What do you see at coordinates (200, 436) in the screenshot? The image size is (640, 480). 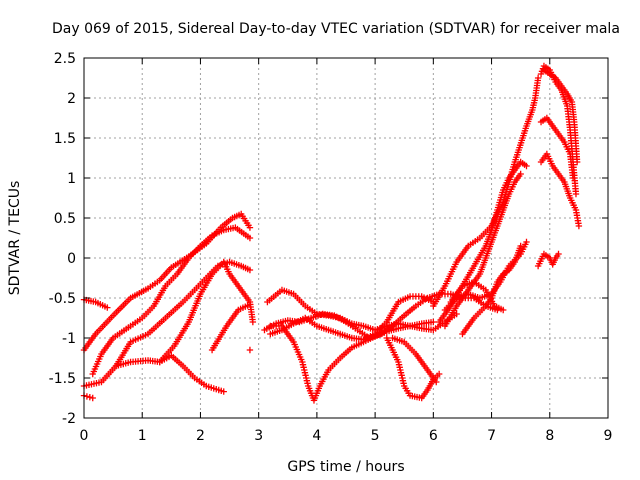 I see `x-tick-label: 2` at bounding box center [200, 436].